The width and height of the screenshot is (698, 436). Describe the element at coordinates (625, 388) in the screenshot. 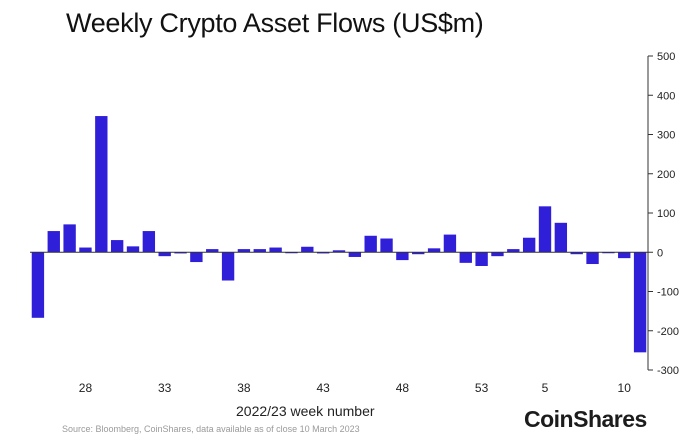

I see `x-tick-label: 10` at that location.